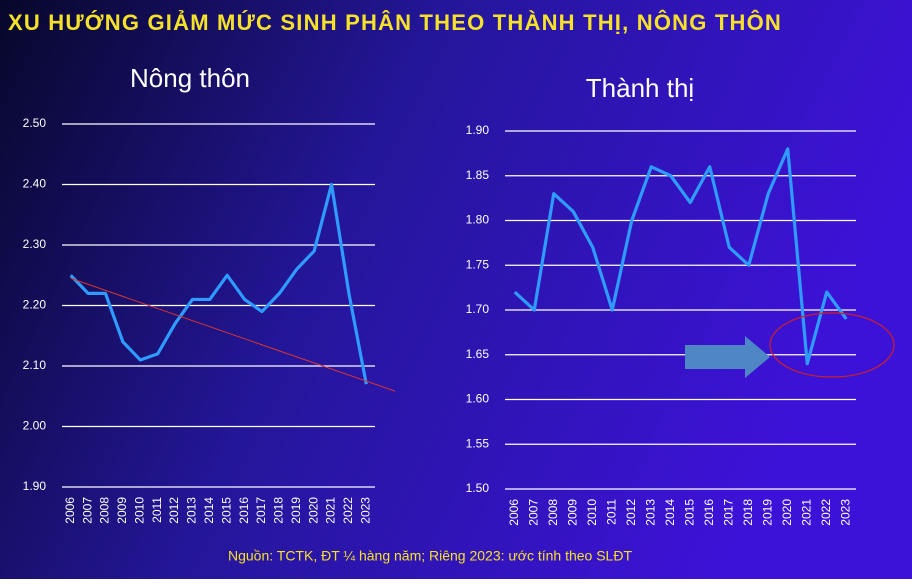  I want to click on y-tick-label: 1.65, so click(478, 354).